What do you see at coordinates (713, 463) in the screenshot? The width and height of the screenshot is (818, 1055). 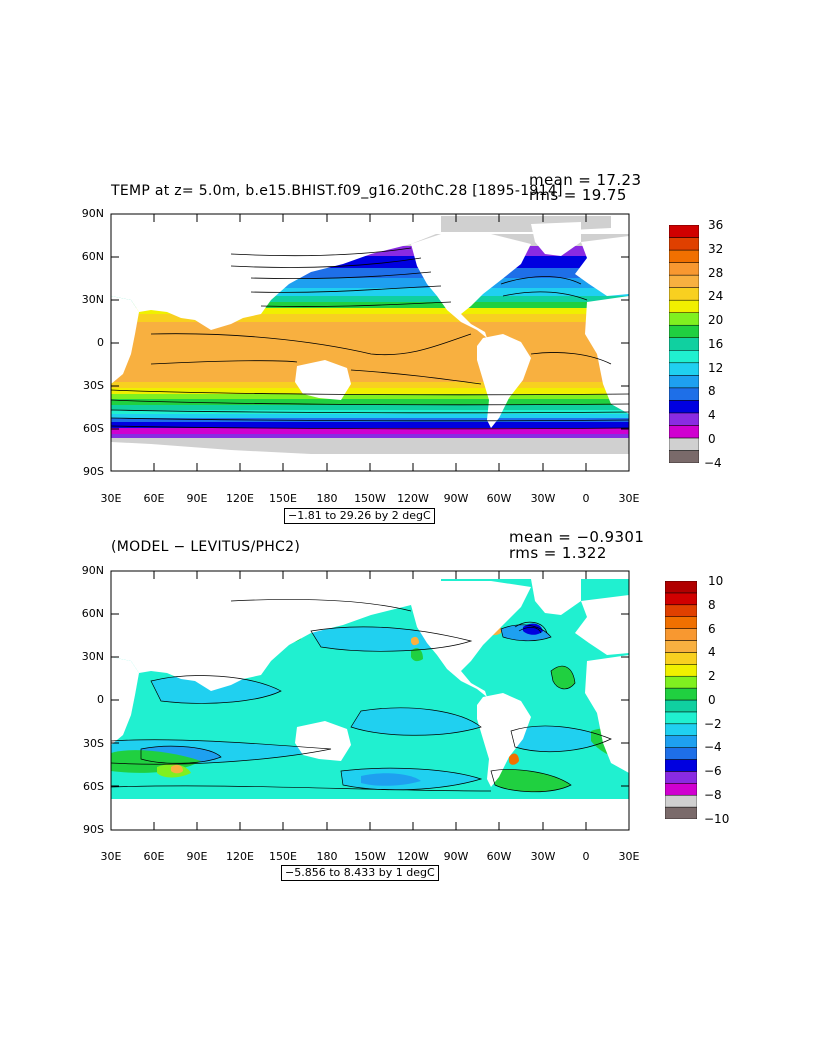 I see `top-colorbar-label: −4` at bounding box center [713, 463].